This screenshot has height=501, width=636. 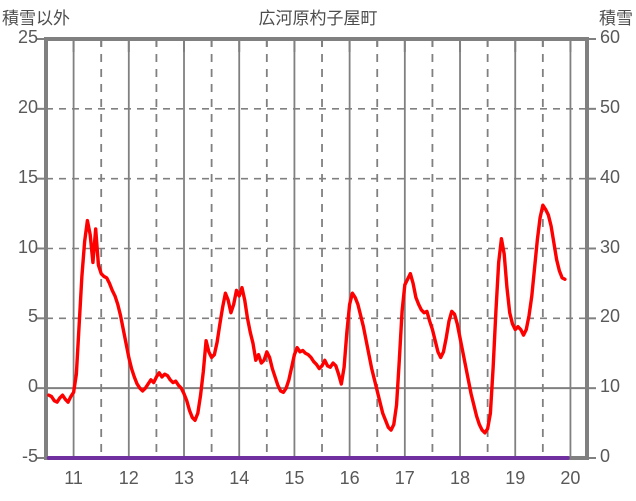 What do you see at coordinates (184, 478) in the screenshot?
I see `x-axis-tick: 13` at bounding box center [184, 478].